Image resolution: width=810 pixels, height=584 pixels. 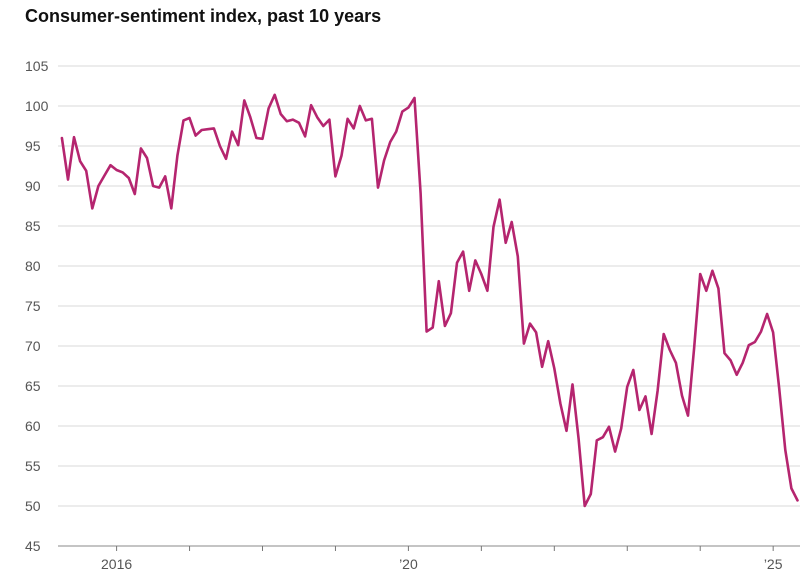 I want to click on y-tick-label-85: 85, so click(x=33, y=226).